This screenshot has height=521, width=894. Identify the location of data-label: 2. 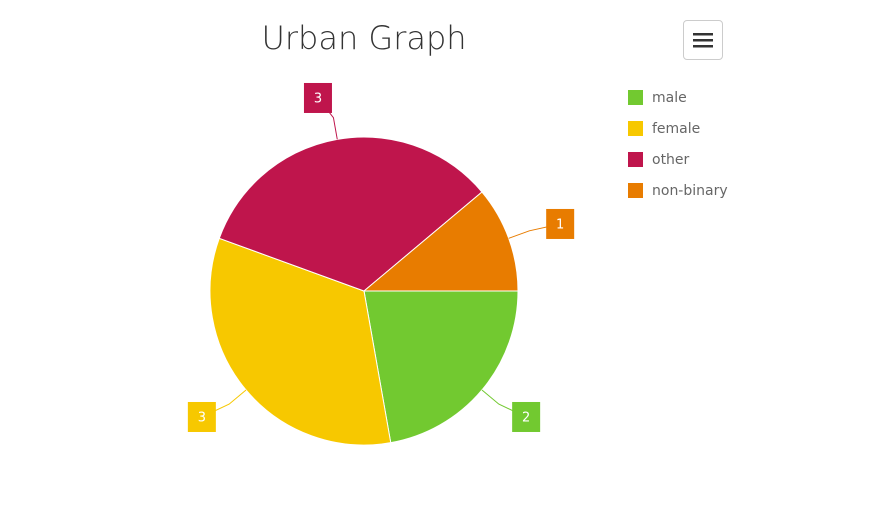
(526, 417).